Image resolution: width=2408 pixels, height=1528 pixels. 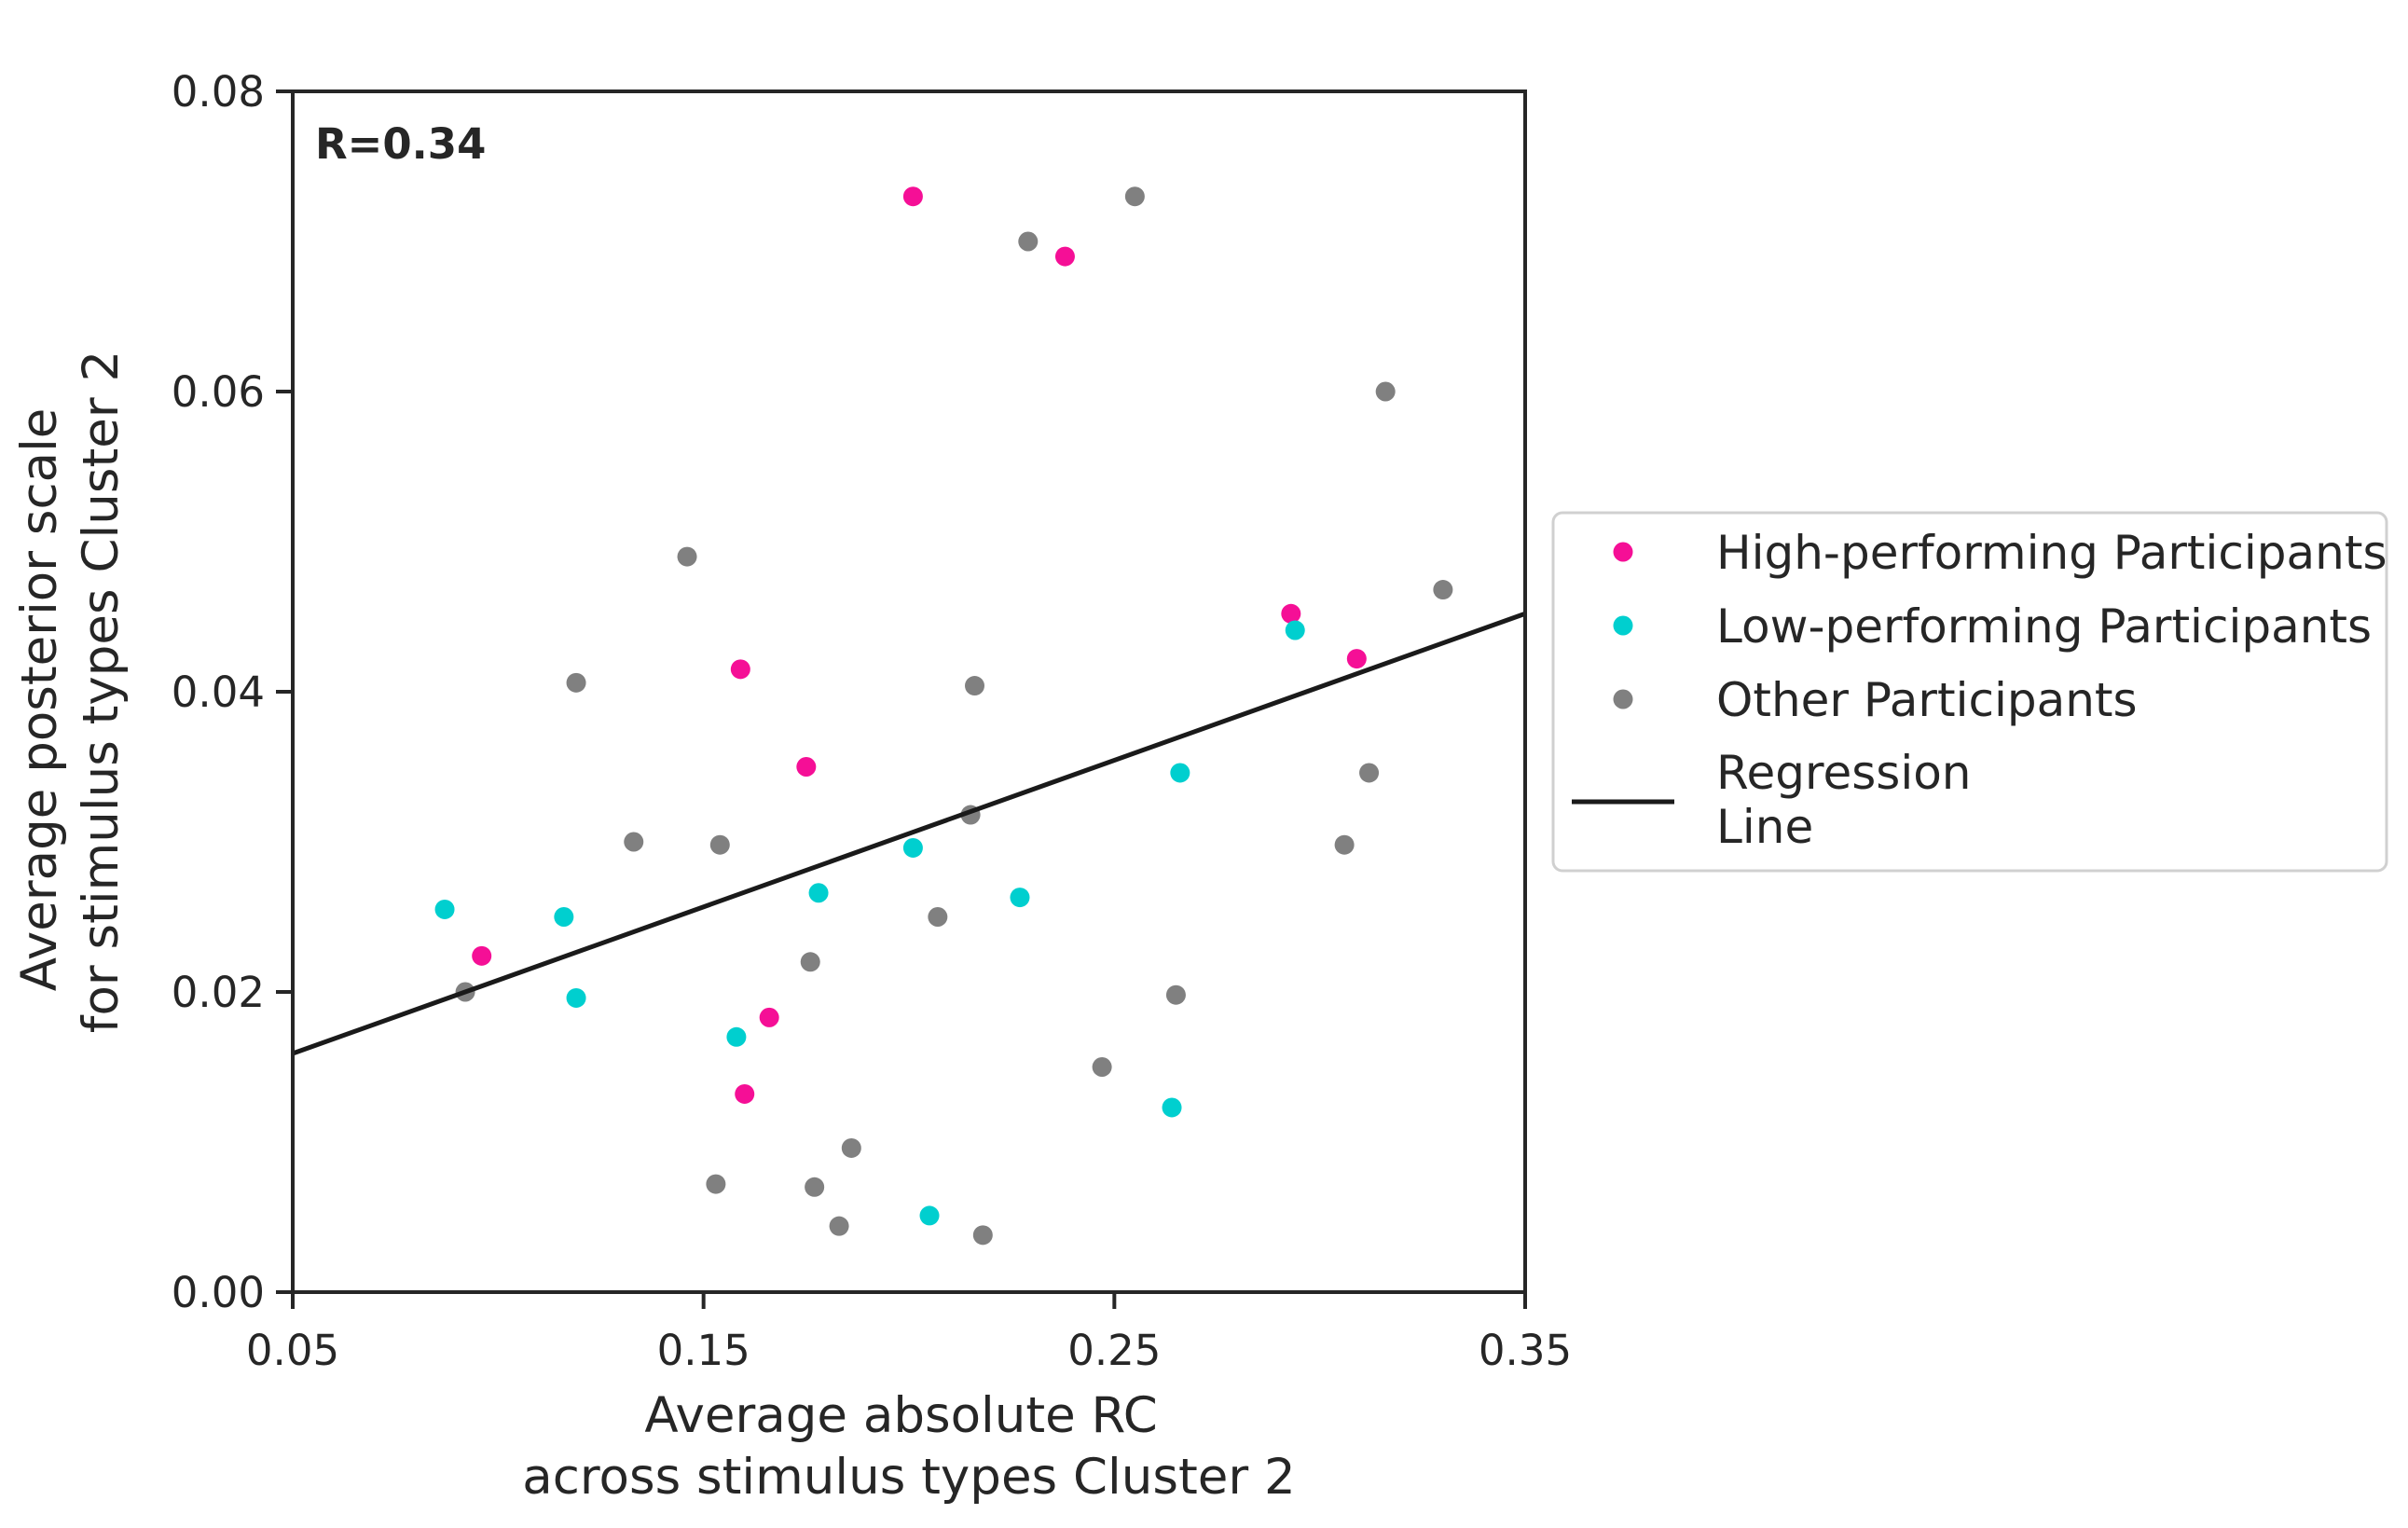 I want to click on y-tick-label: 0.00, so click(x=218, y=1292).